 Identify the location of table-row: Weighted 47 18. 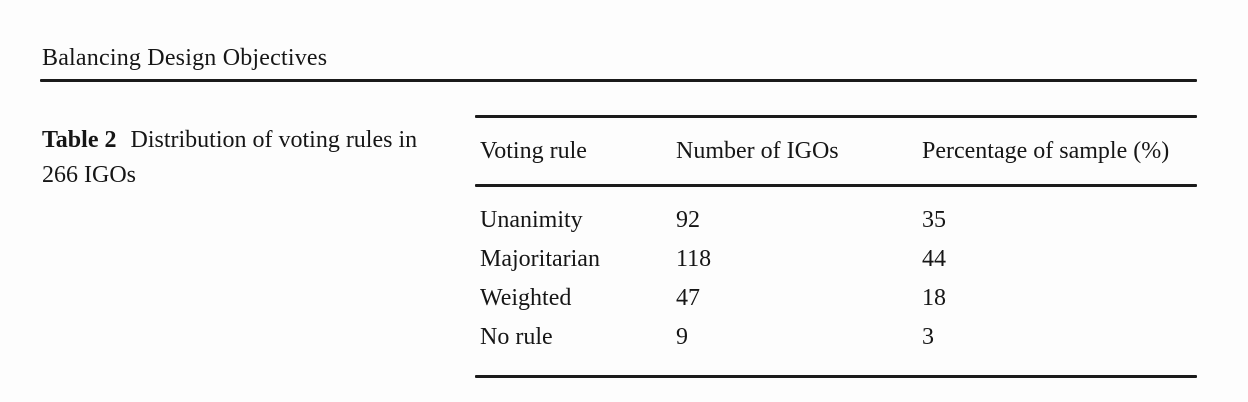
(836, 298).